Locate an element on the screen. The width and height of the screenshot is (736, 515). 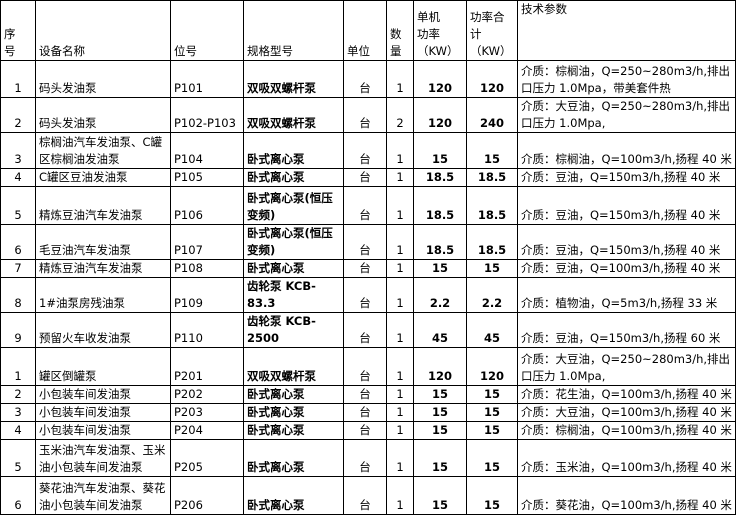
header-cell: 设备名称 is located at coordinates (103, 30).